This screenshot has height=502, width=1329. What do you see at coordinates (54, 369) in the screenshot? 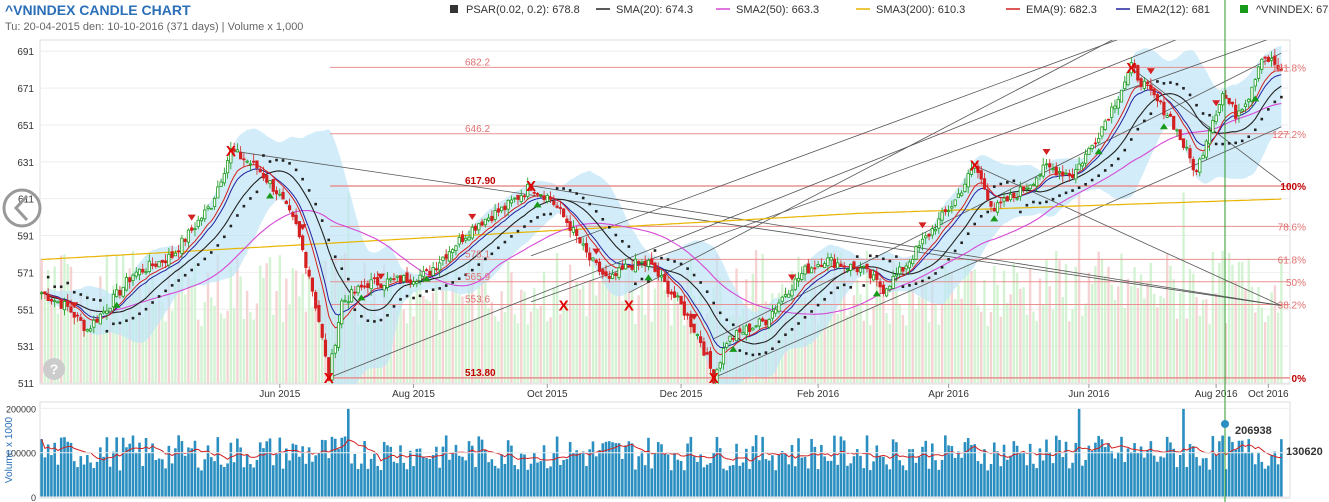
I see `help-button: ?` at bounding box center [54, 369].